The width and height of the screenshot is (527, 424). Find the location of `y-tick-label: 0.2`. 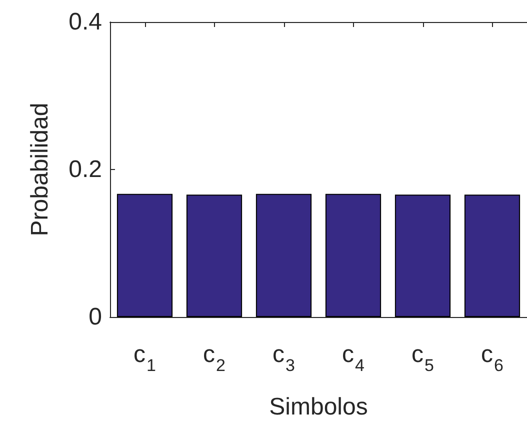

y-tick-label: 0.2 is located at coordinates (85, 169).